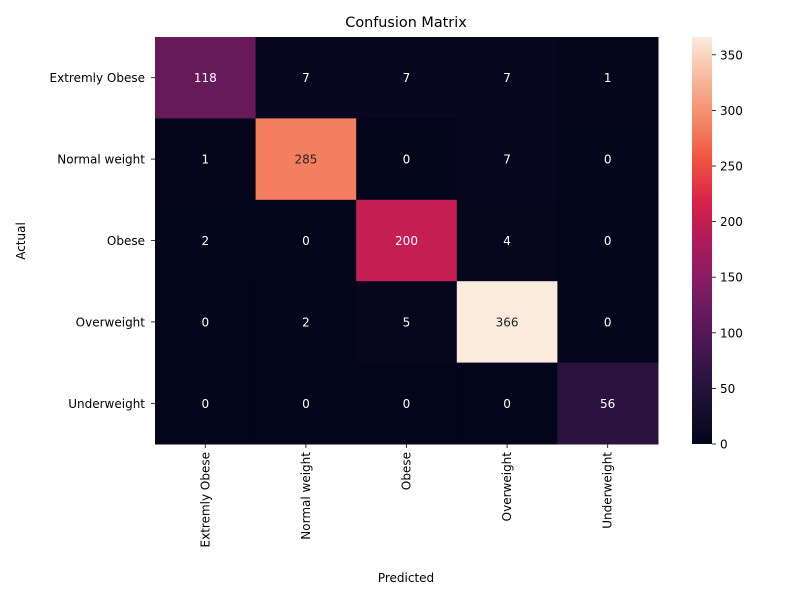 This screenshot has height=600, width=800. Describe the element at coordinates (724, 445) in the screenshot. I see `colorbar-tick-label: 0` at that location.